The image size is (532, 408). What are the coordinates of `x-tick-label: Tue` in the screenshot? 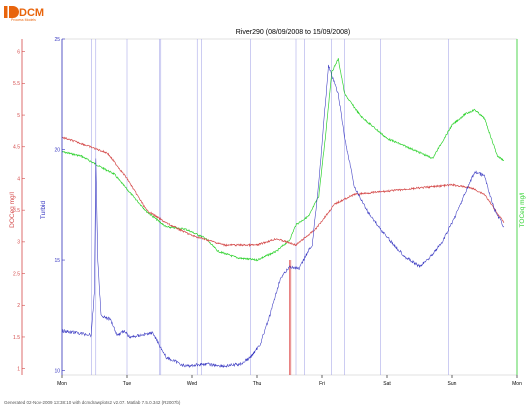 It's located at (127, 384).